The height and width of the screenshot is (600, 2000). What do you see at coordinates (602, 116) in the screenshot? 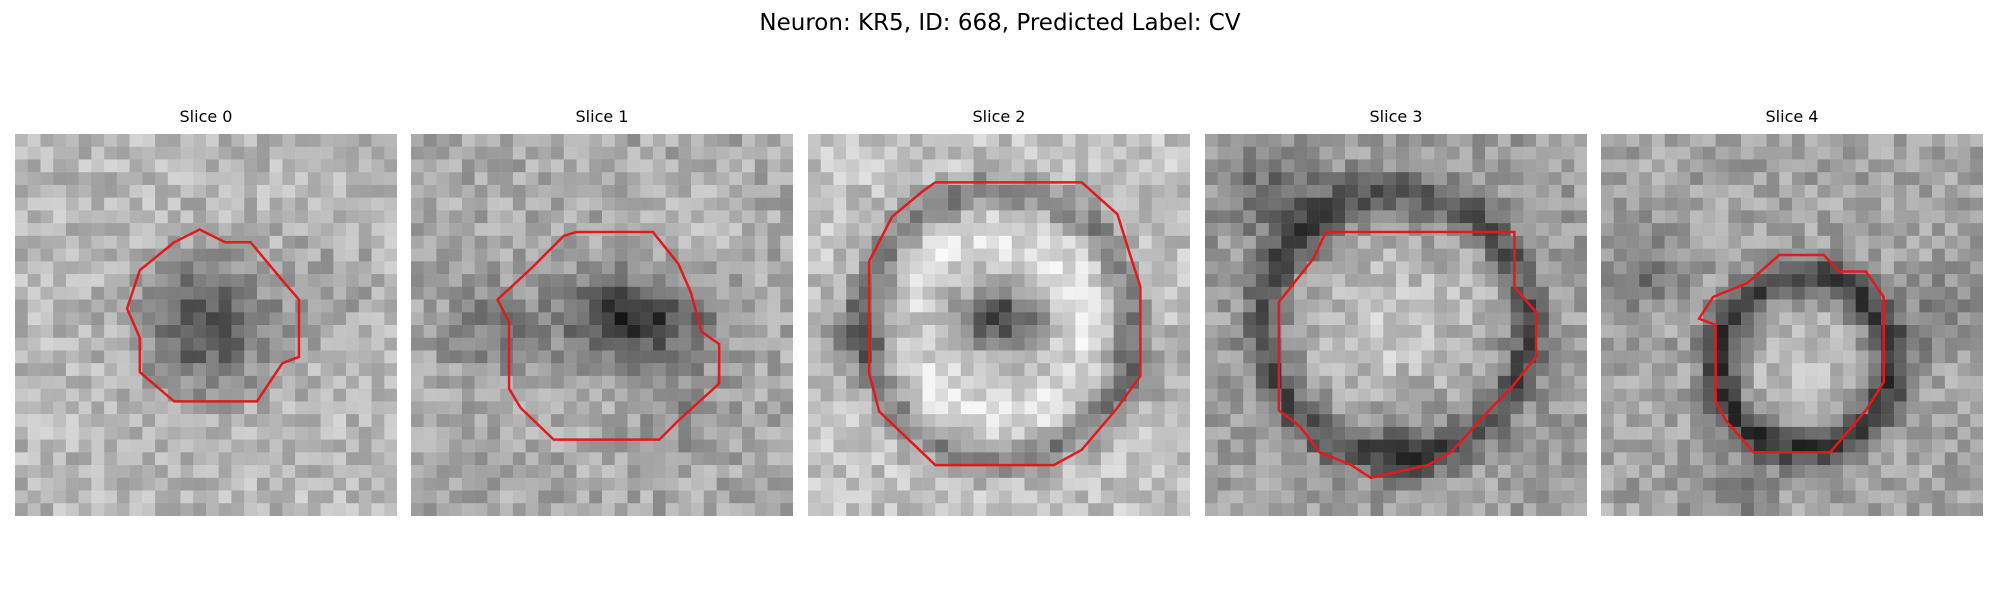
I see `slice-1-title: Slice 1` at bounding box center [602, 116].